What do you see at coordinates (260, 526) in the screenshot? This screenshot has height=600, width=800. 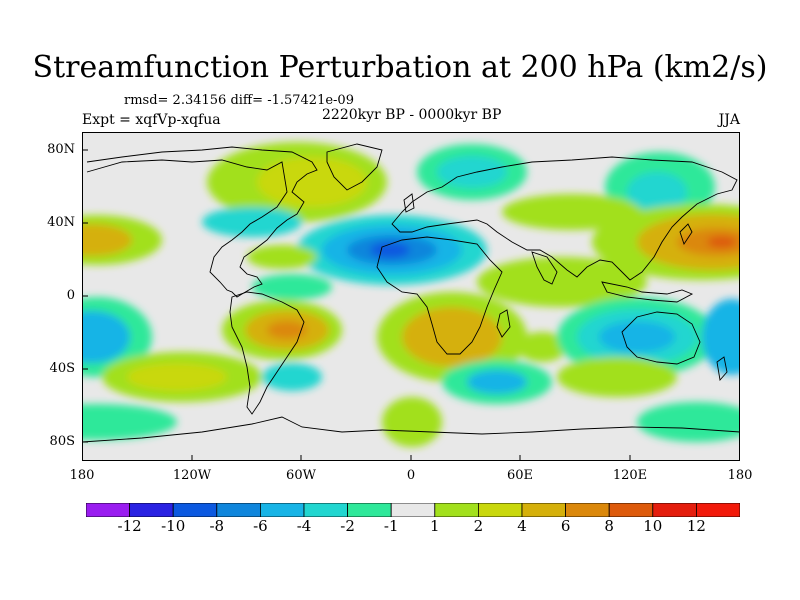 I see `legend-label: -6` at bounding box center [260, 526].